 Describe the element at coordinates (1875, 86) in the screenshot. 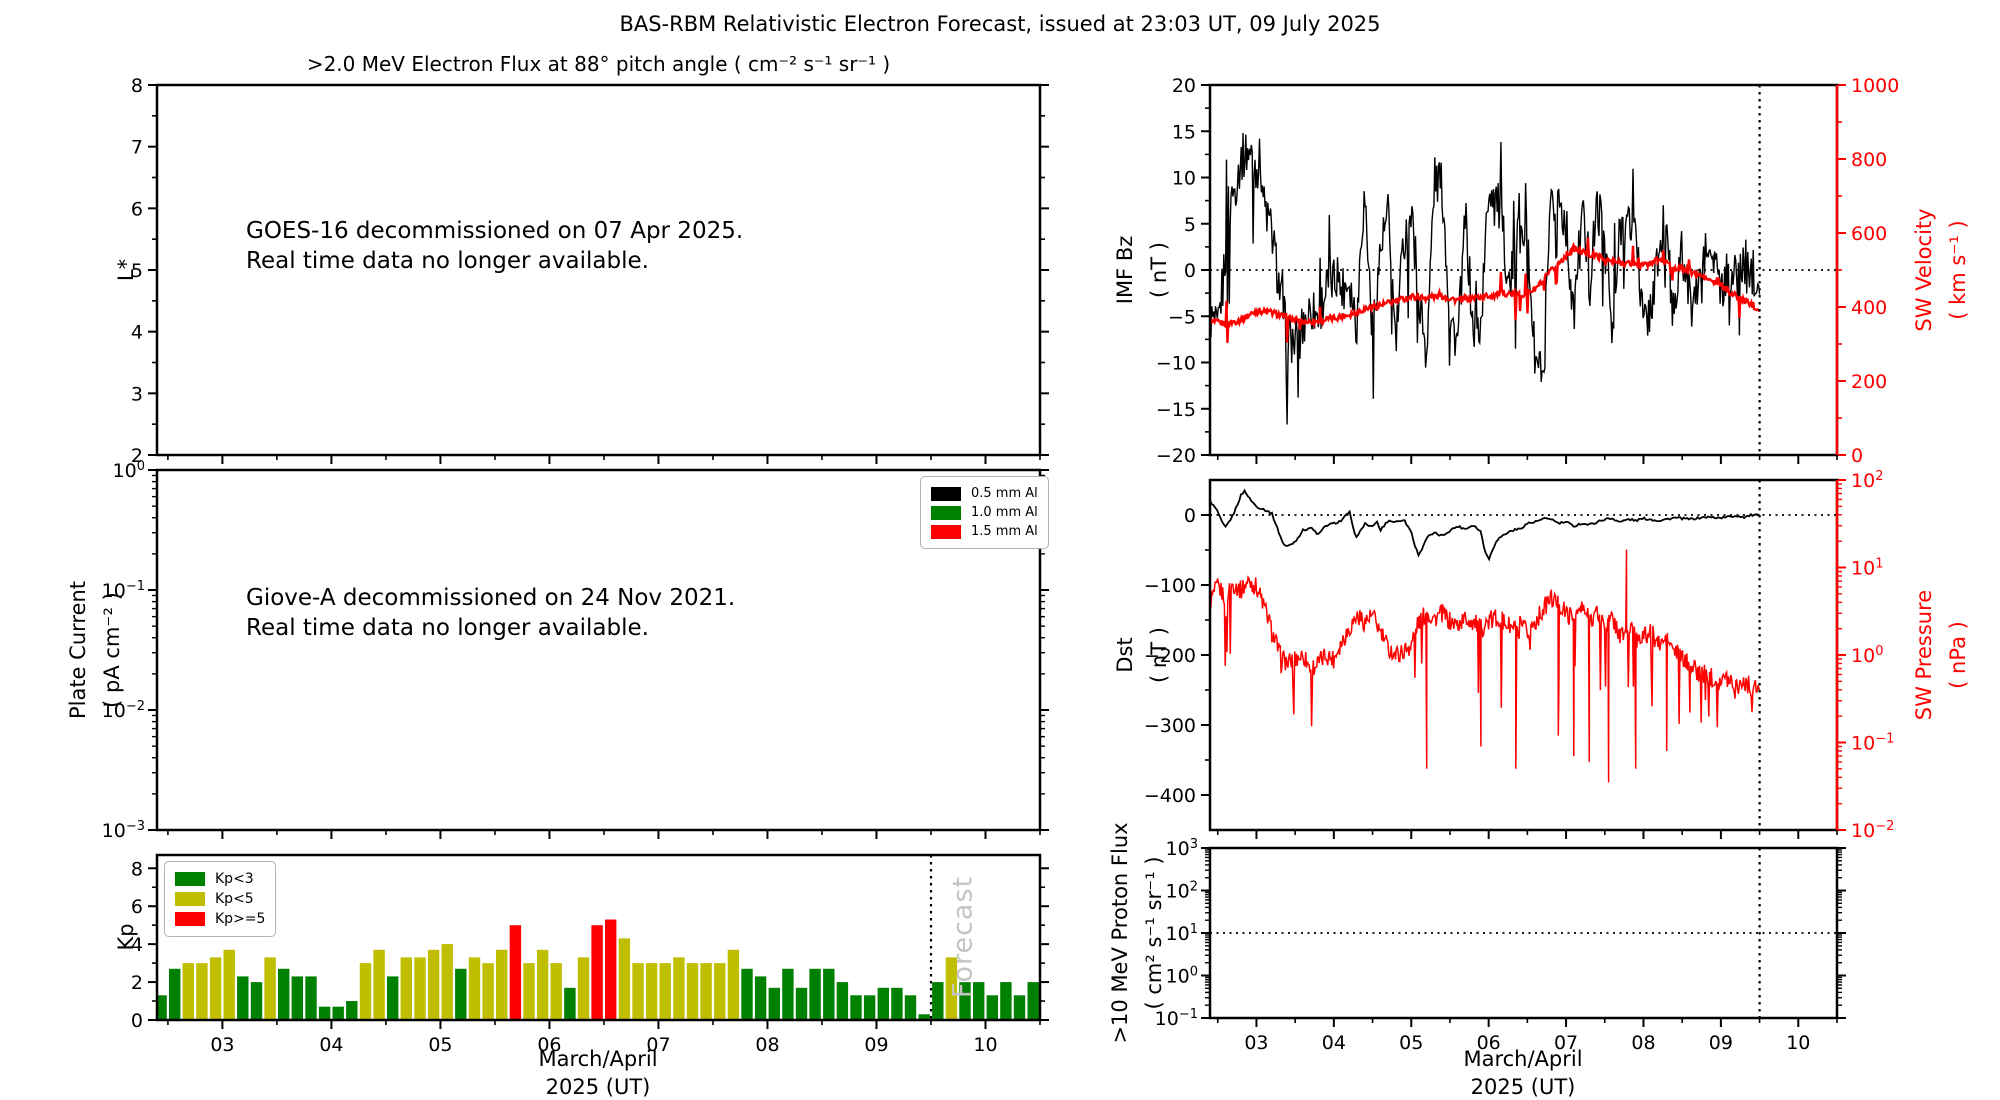

I see `svg-text: 1000` at that location.